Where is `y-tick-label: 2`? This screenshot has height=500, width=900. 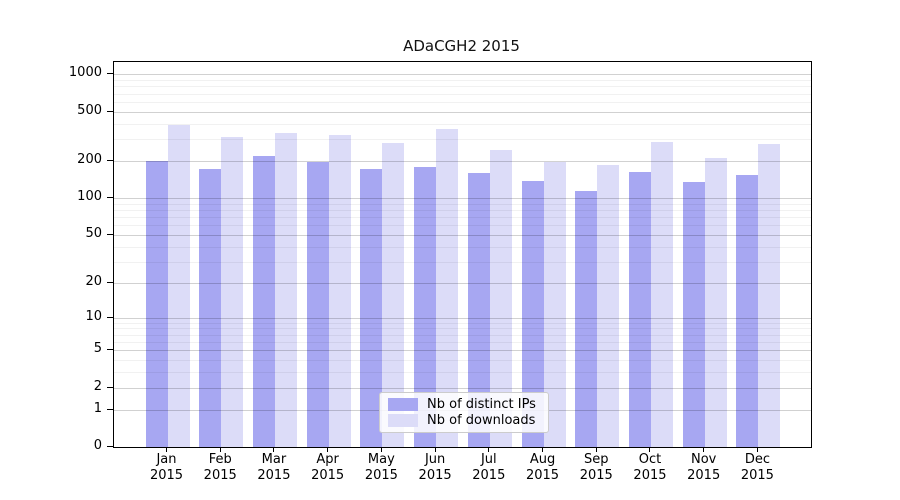
y-tick-label: 2 is located at coordinates (97, 386).